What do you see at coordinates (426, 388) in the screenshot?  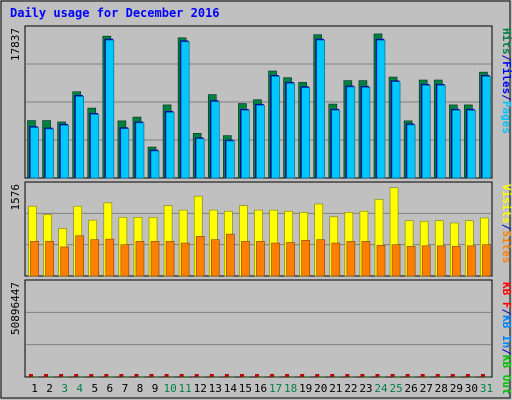 I see `x-tick-label: 27` at bounding box center [426, 388].